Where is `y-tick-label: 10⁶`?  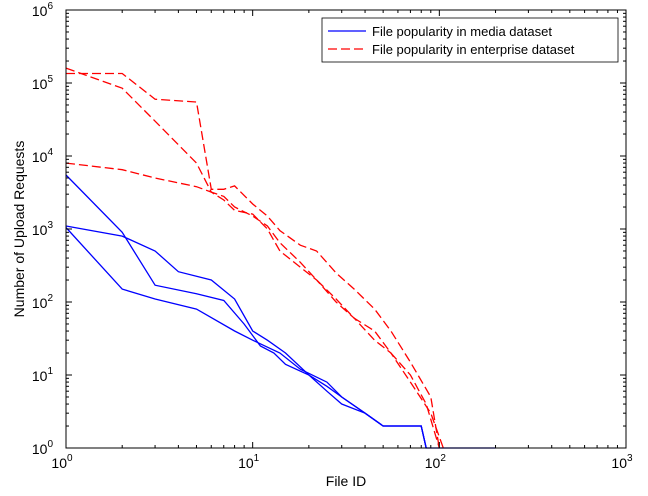 y-tick-label: 10⁶ is located at coordinates (43, 10).